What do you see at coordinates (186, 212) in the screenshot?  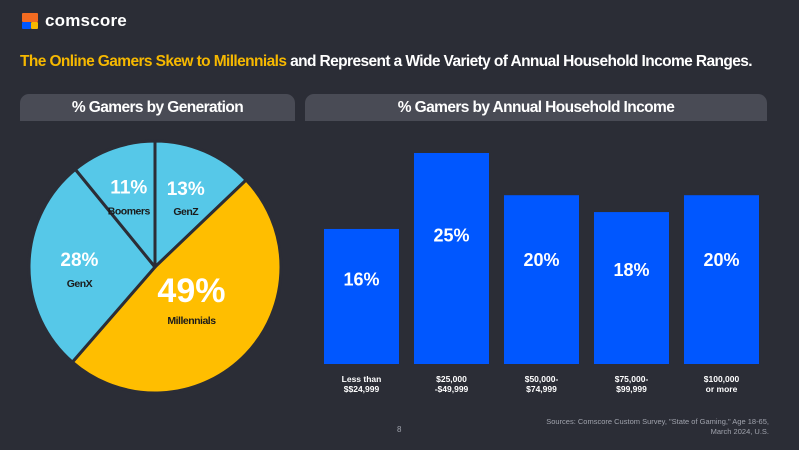 I see `pie-label-genz: GenZ` at bounding box center [186, 212].